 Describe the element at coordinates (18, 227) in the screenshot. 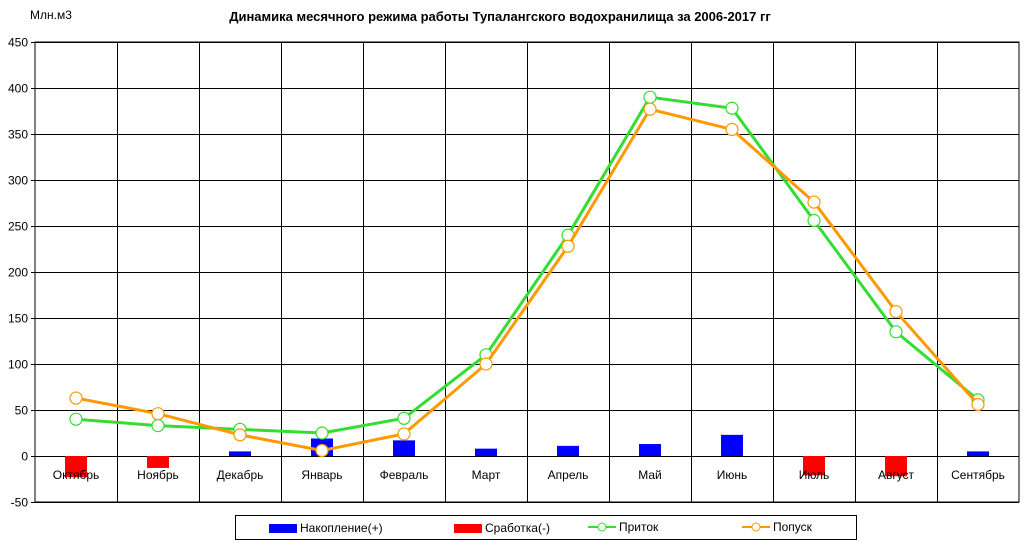

I see `y-tick-label: 250` at that location.